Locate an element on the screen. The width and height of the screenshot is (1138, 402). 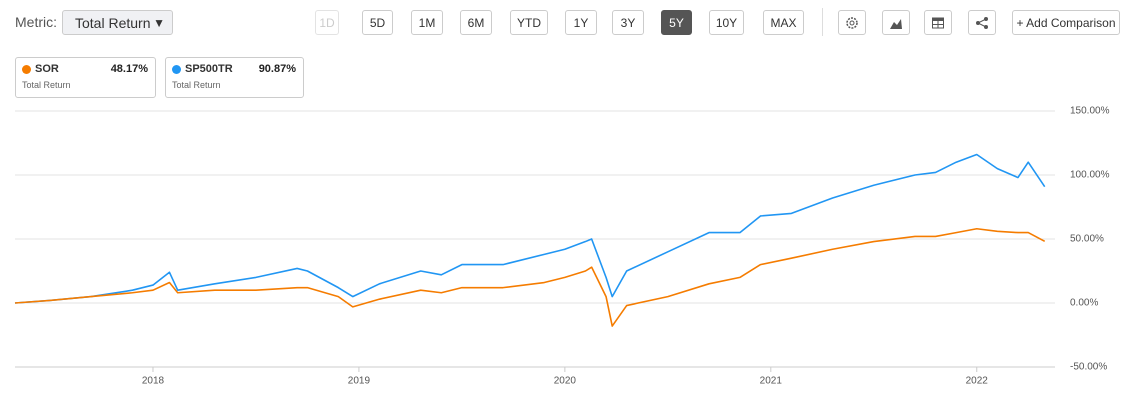
y-tick-label: -50.00% is located at coordinates (1088, 367).